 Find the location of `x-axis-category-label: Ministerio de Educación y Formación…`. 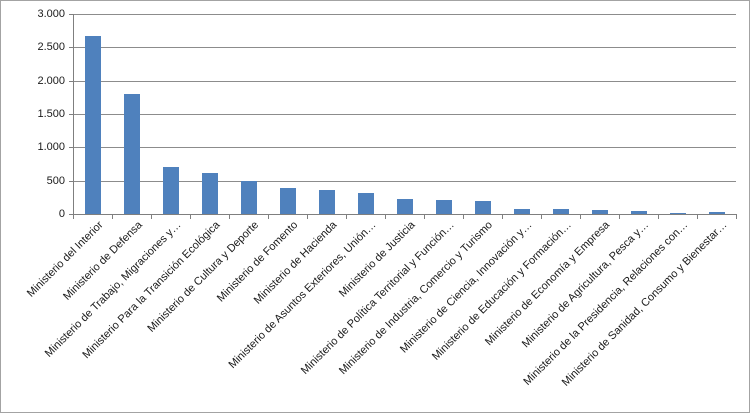

x-axis-category-label: Ministerio de Educación y Formación… is located at coordinates (501, 291).